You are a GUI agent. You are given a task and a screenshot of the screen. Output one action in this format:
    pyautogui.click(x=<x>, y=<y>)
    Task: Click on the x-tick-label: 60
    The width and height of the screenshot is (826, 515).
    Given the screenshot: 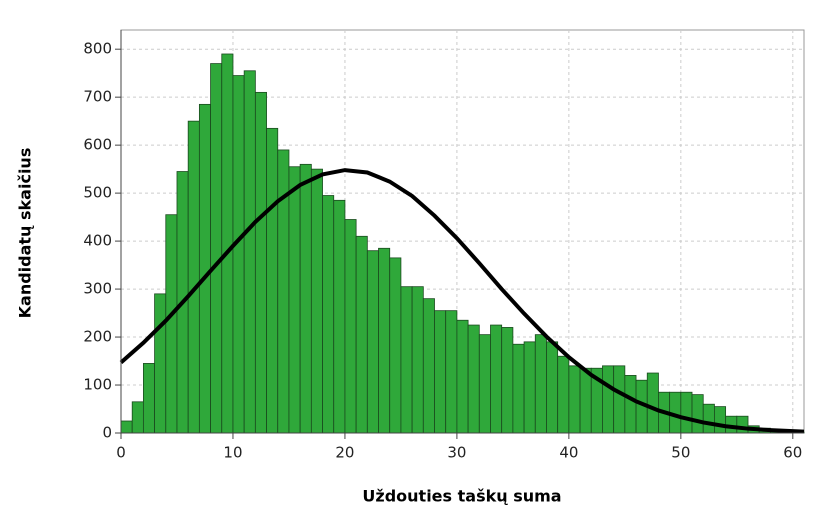 What is the action you would take?
    pyautogui.click(x=792, y=453)
    